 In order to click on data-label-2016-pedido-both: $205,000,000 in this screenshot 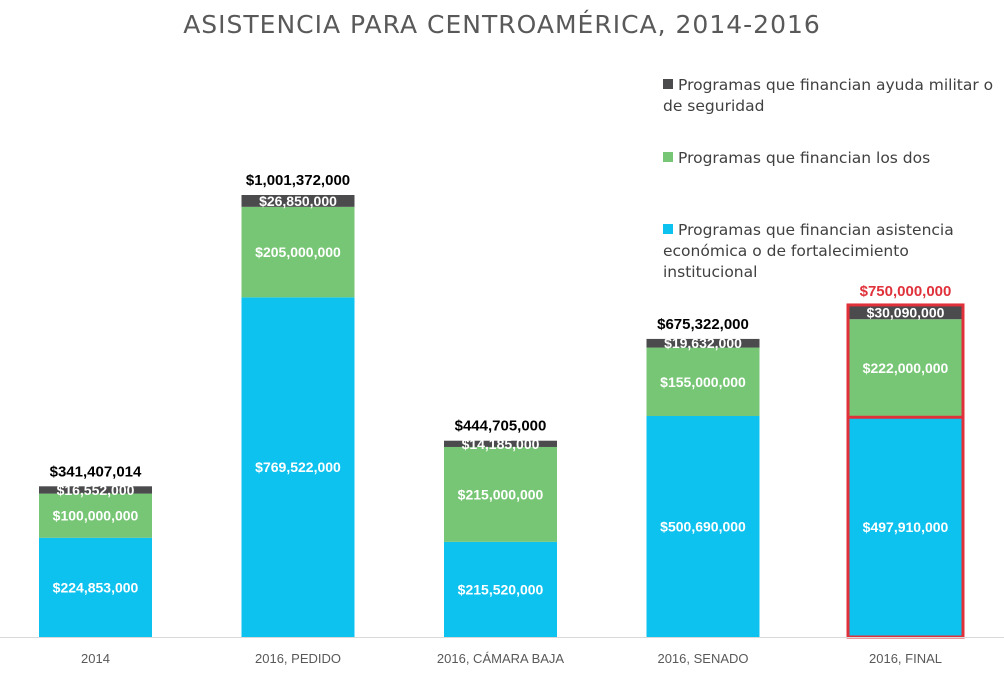, I will do `click(298, 252)`.